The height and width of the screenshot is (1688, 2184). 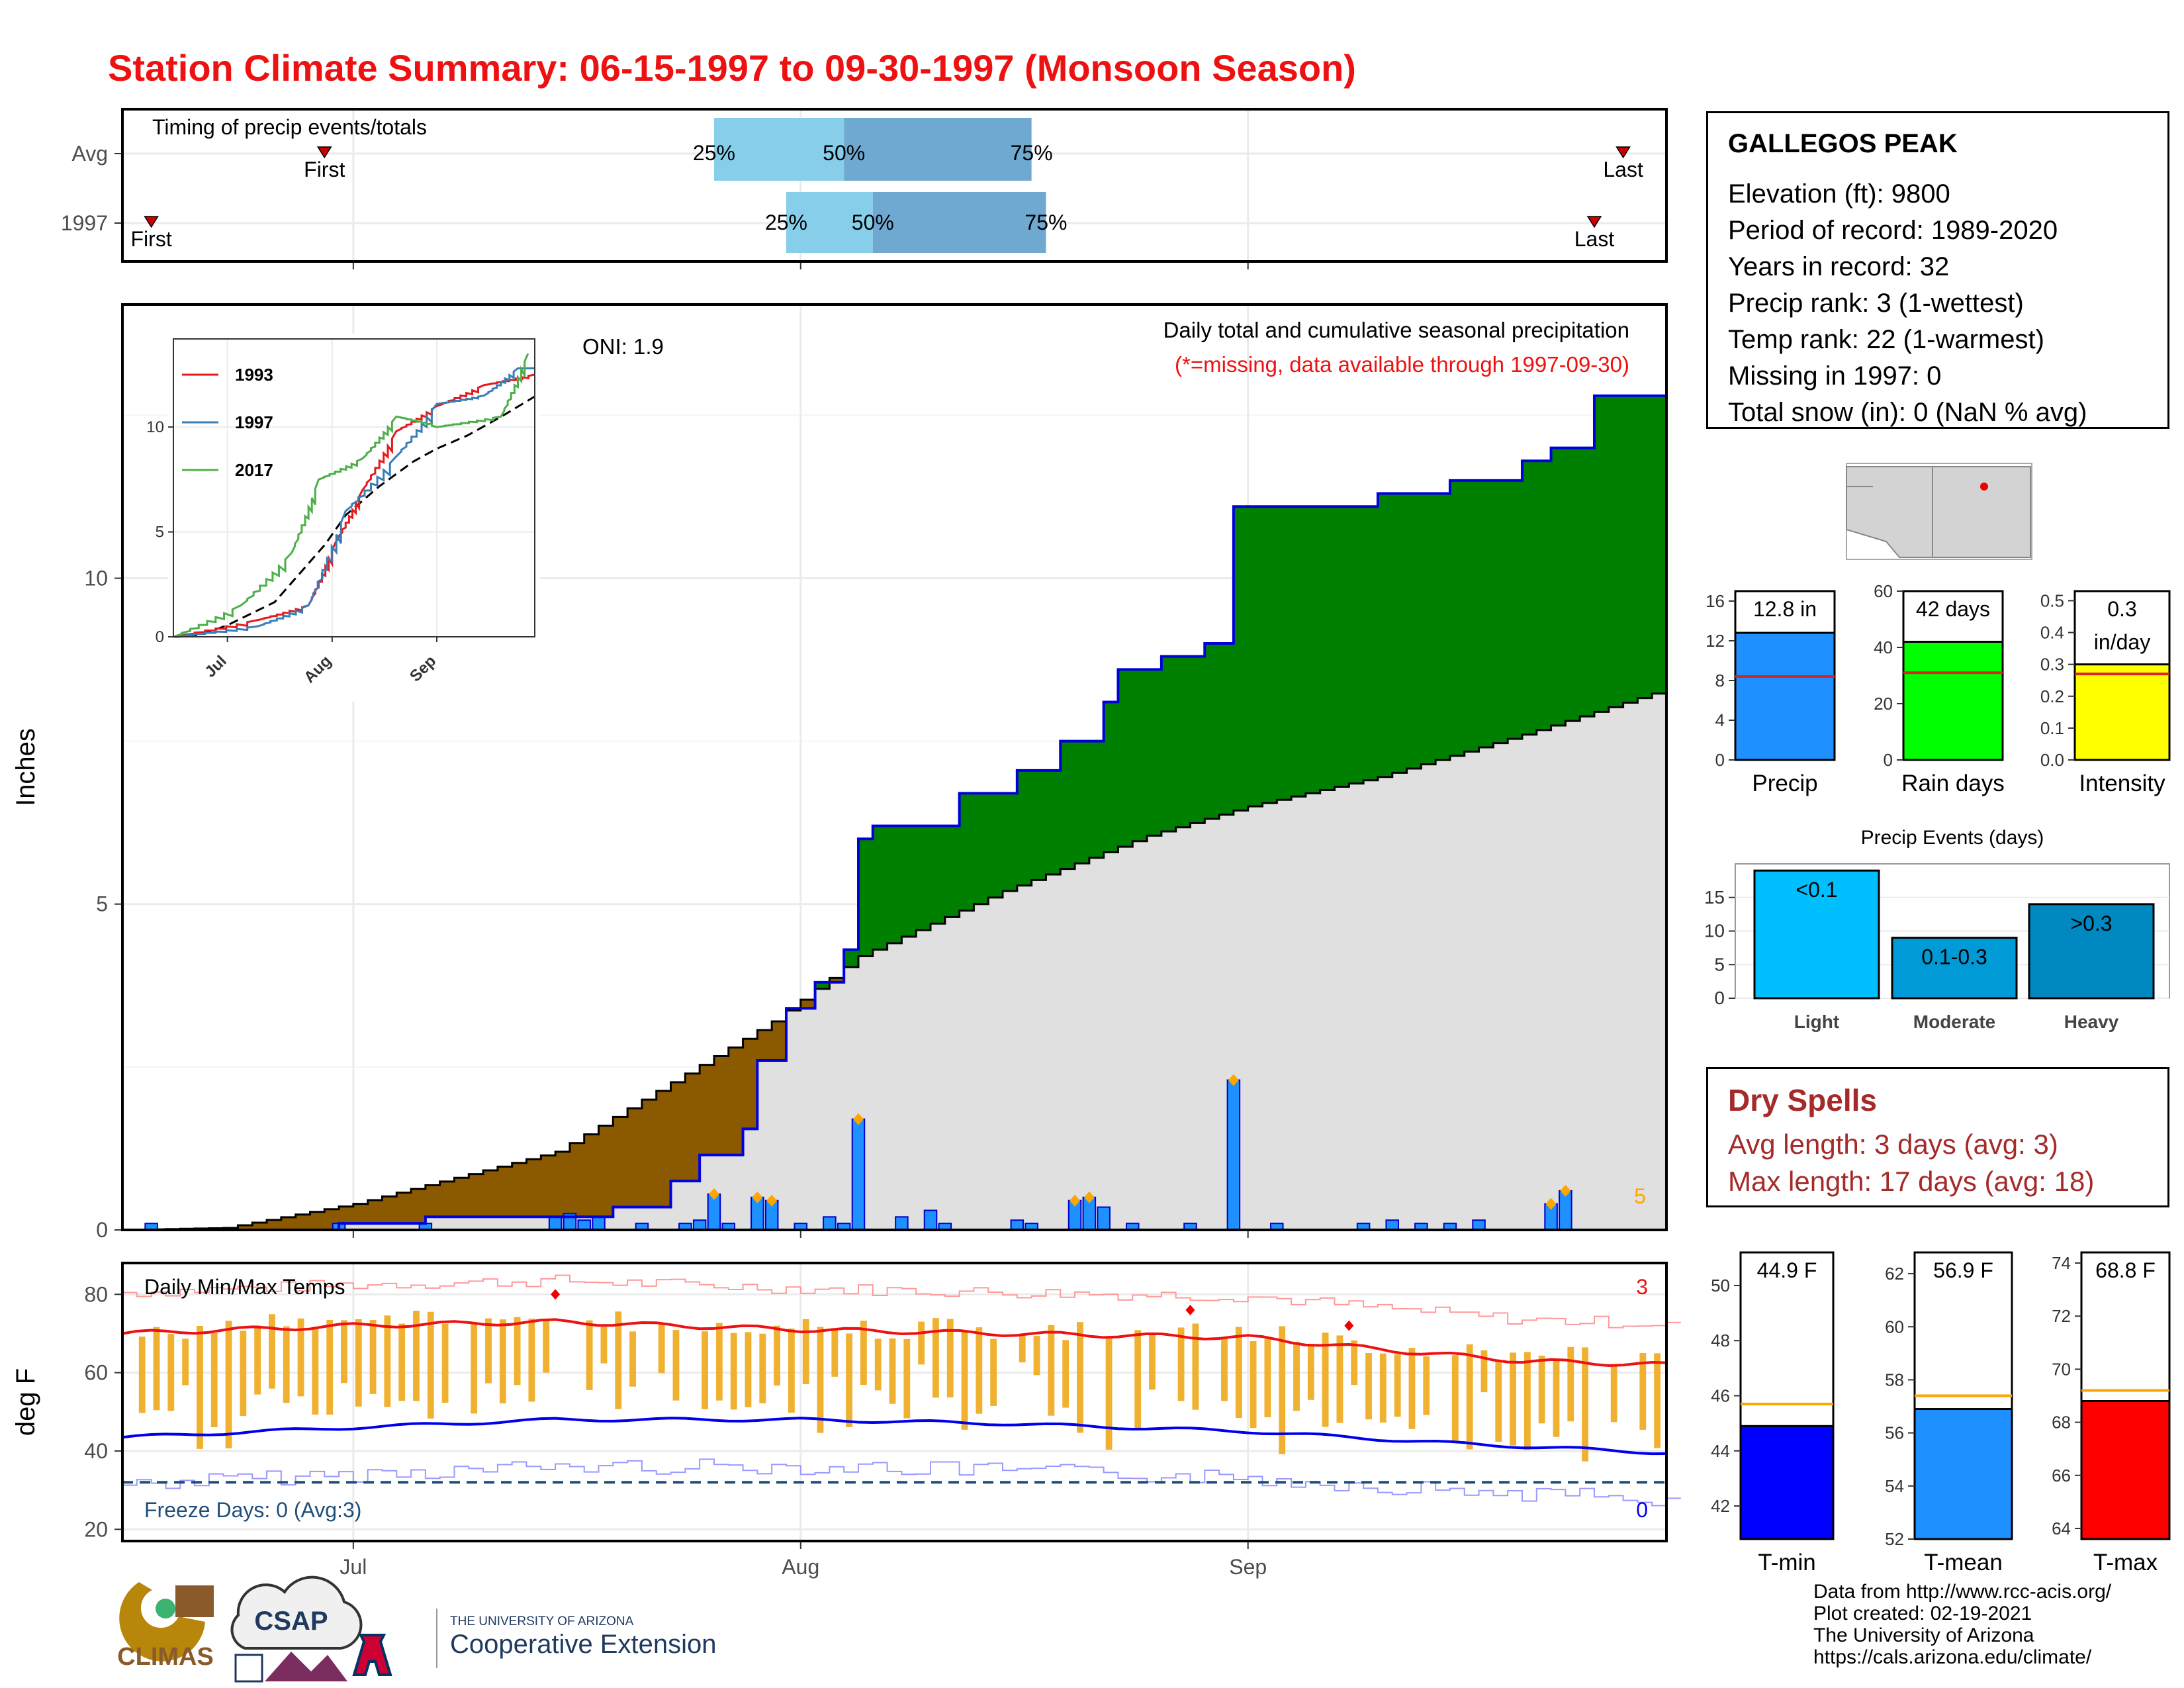 What do you see at coordinates (1894, 1326) in the screenshot?
I see `bar-tick-label: 60` at bounding box center [1894, 1326].